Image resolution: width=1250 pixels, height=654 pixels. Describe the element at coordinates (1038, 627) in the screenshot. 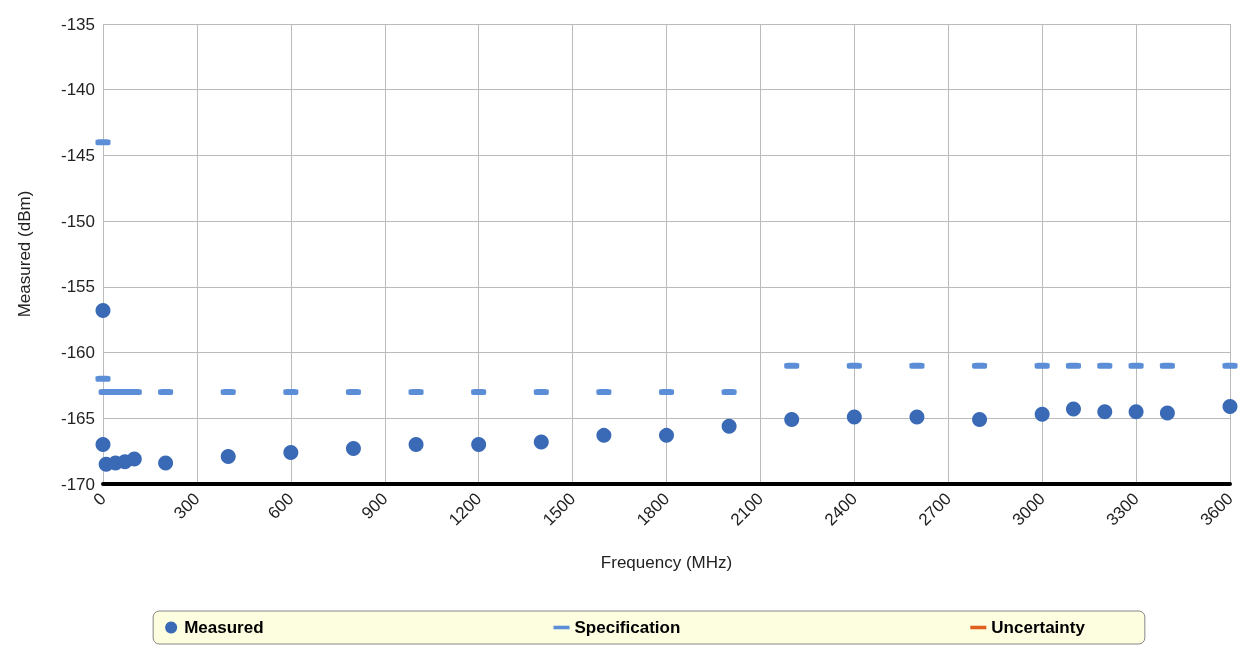

I see `legend-label: Uncertainty` at that location.